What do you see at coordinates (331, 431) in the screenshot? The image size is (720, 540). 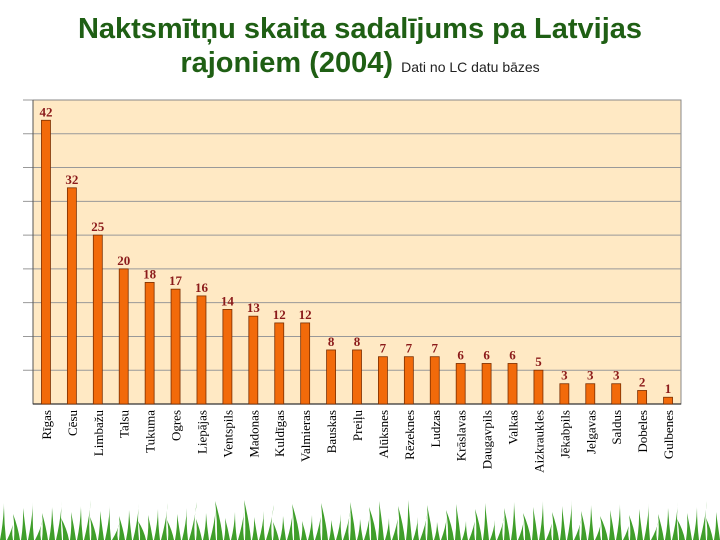 I see `tick-label: Bauskas` at bounding box center [331, 431].